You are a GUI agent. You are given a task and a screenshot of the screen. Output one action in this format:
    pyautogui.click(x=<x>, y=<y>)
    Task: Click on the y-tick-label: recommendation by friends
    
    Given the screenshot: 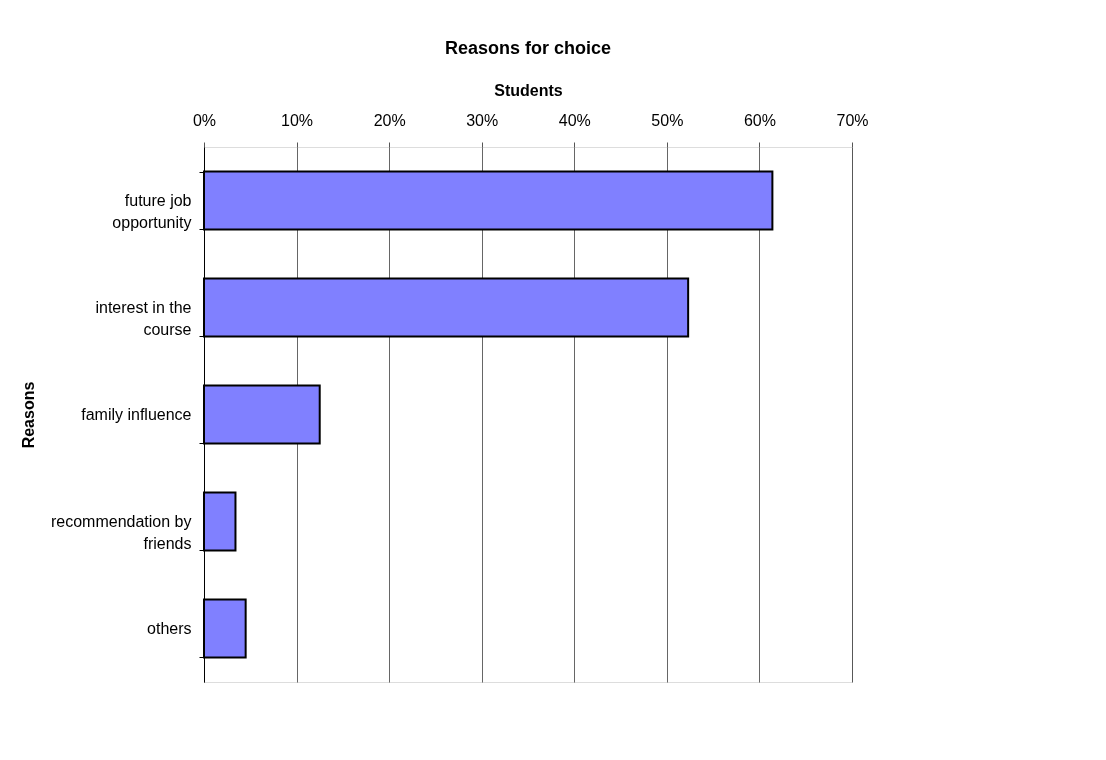 What is the action you would take?
    pyautogui.click(x=121, y=532)
    